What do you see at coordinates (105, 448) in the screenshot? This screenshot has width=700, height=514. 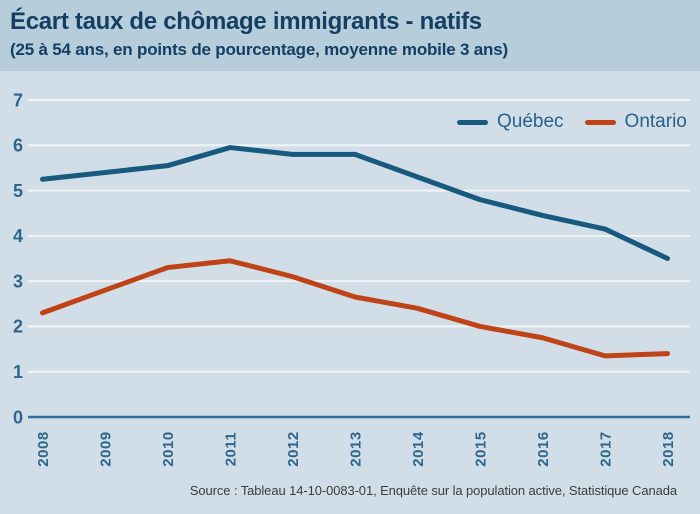 I see `x-tick-label: 2009` at bounding box center [105, 448].